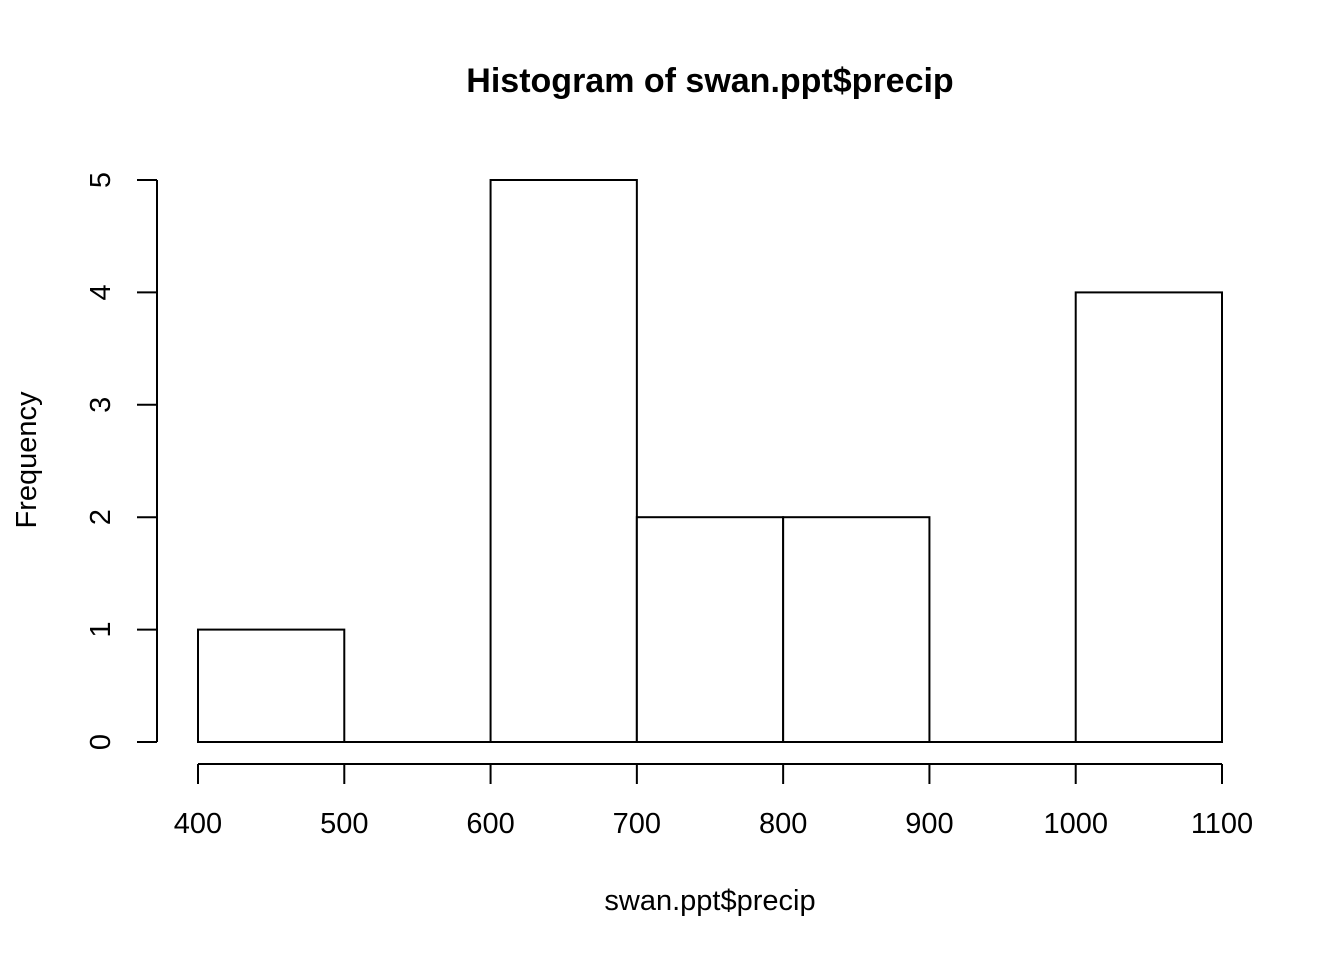 The height and width of the screenshot is (960, 1344). Describe the element at coordinates (709, 81) in the screenshot. I see `chart-title: Histogram of swan.ppt$precip` at that location.